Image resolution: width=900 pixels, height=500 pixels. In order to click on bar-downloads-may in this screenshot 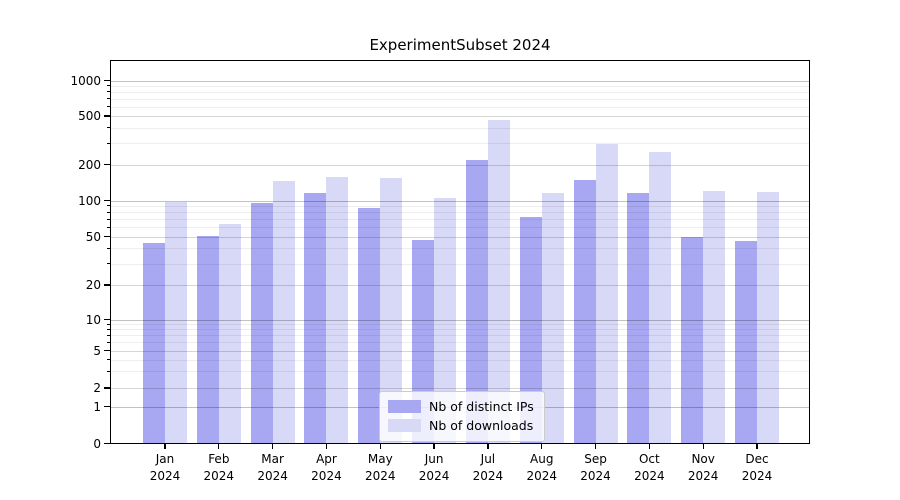, I will do `click(391, 310)`.